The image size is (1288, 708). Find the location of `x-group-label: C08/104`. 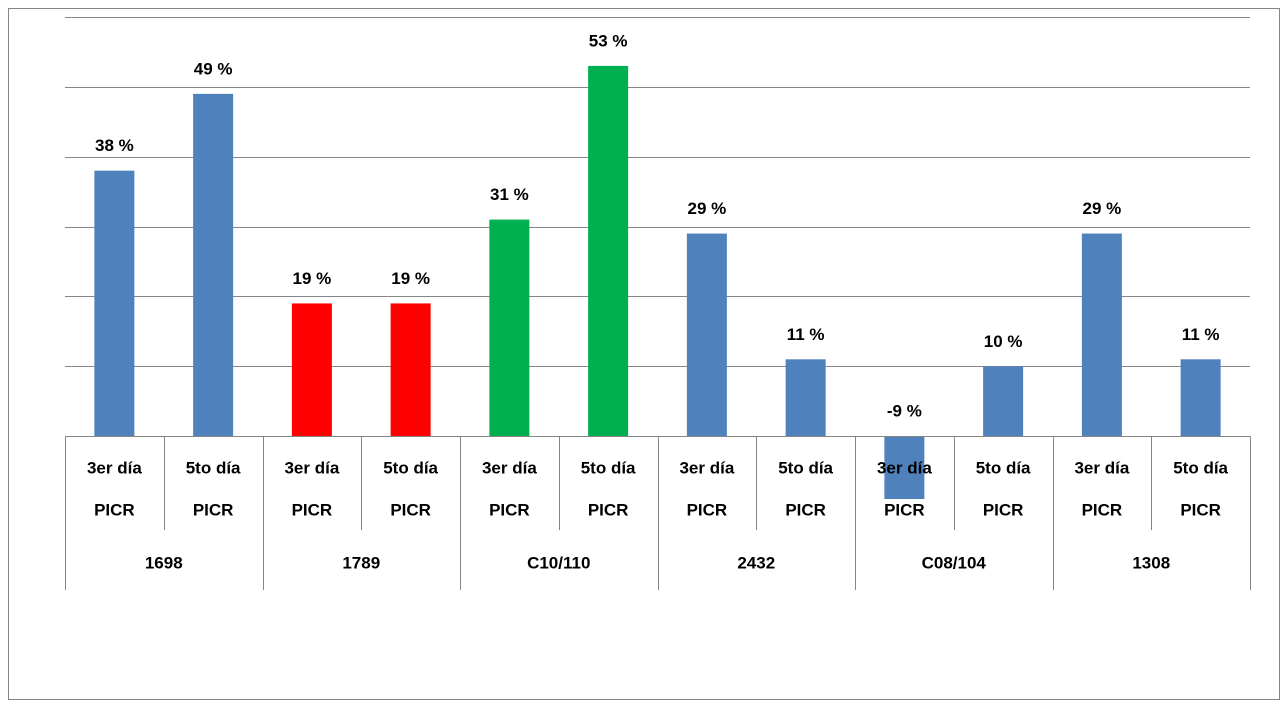

x-group-label: C08/104 is located at coordinates (954, 563).